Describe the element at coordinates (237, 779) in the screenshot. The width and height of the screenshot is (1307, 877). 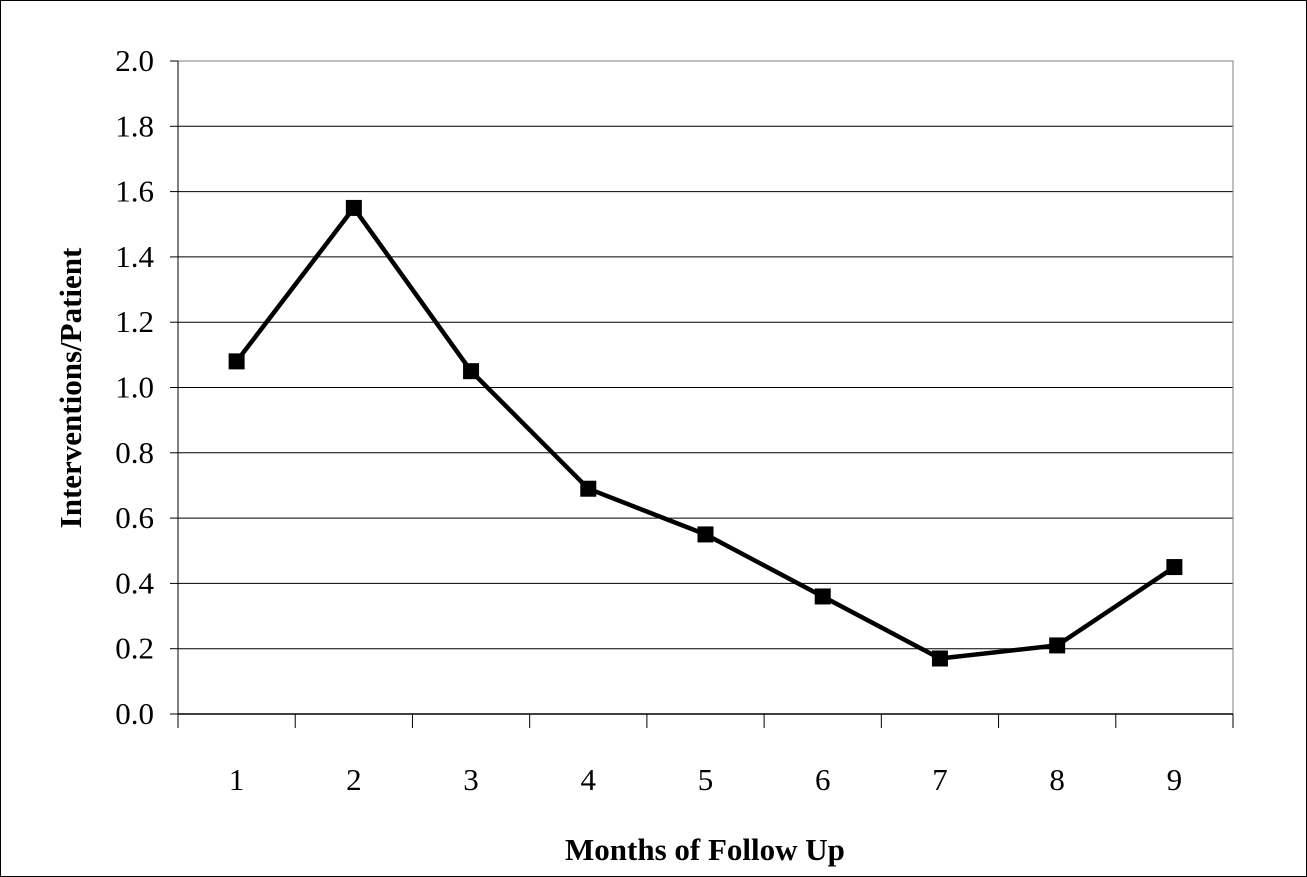
I see `x-tick-label: 1` at that location.